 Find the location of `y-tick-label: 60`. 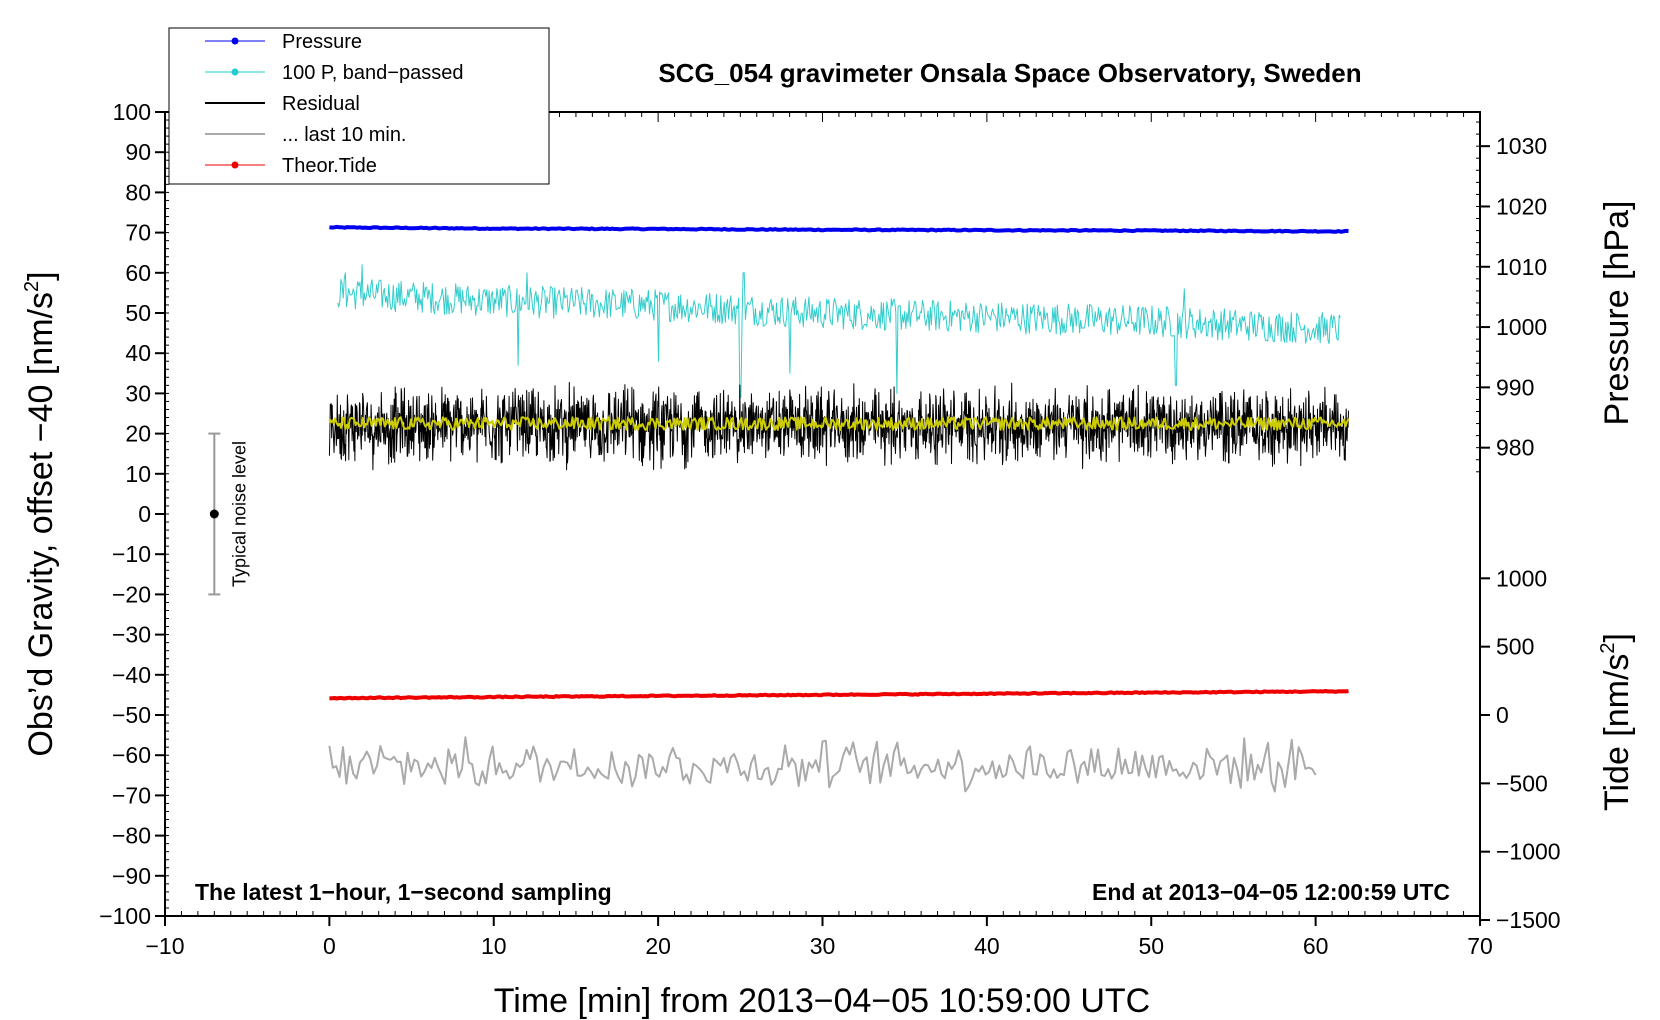

y-tick-label: 60 is located at coordinates (138, 273).